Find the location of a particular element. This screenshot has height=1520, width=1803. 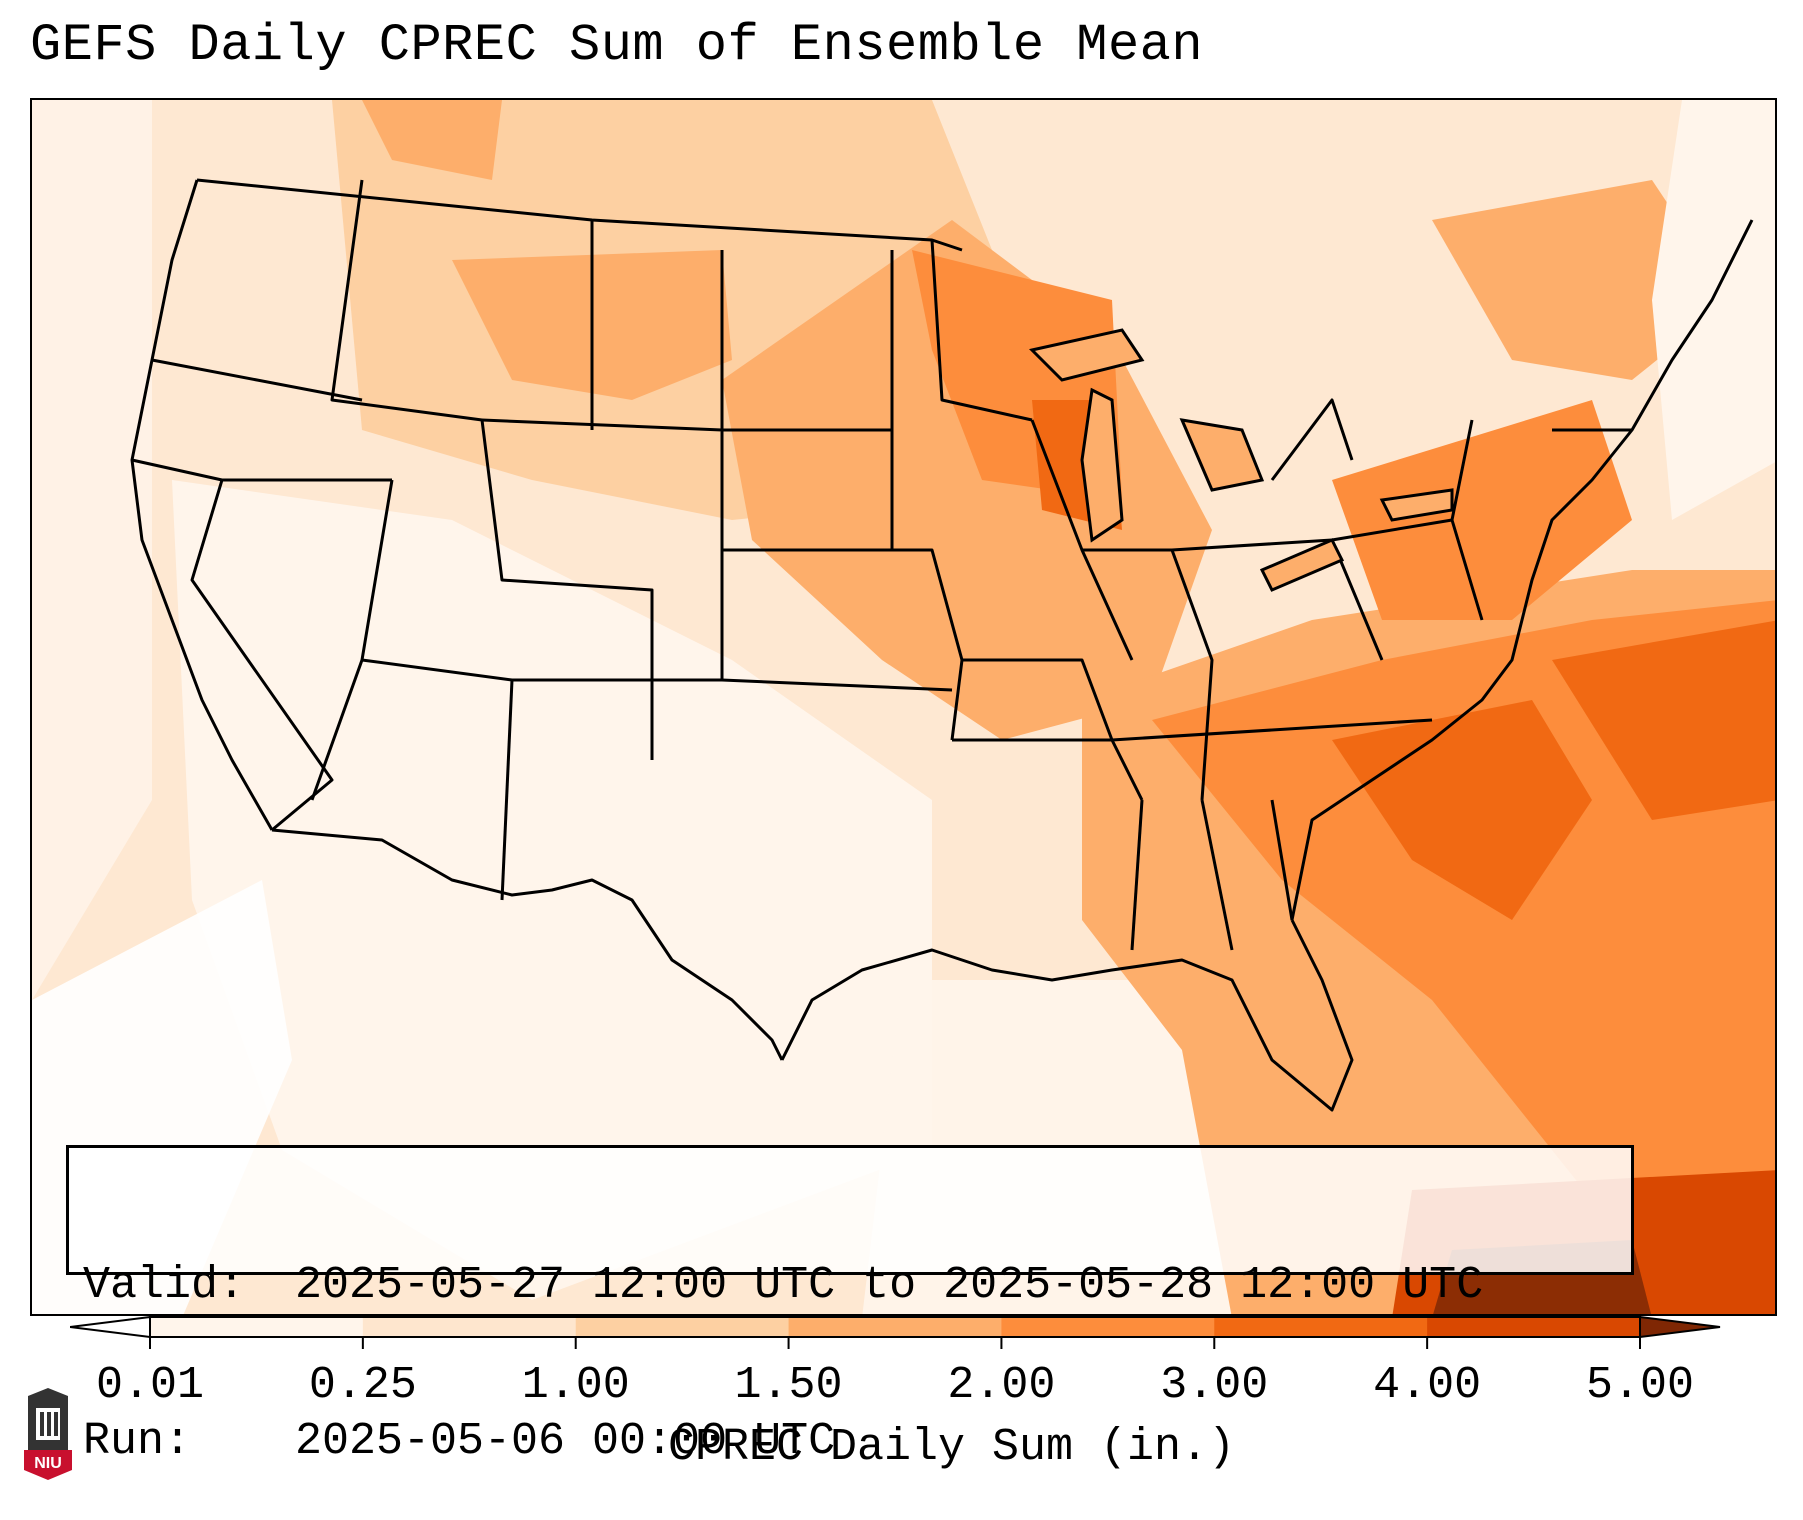

colorbar-outline is located at coordinates (895, 1327).